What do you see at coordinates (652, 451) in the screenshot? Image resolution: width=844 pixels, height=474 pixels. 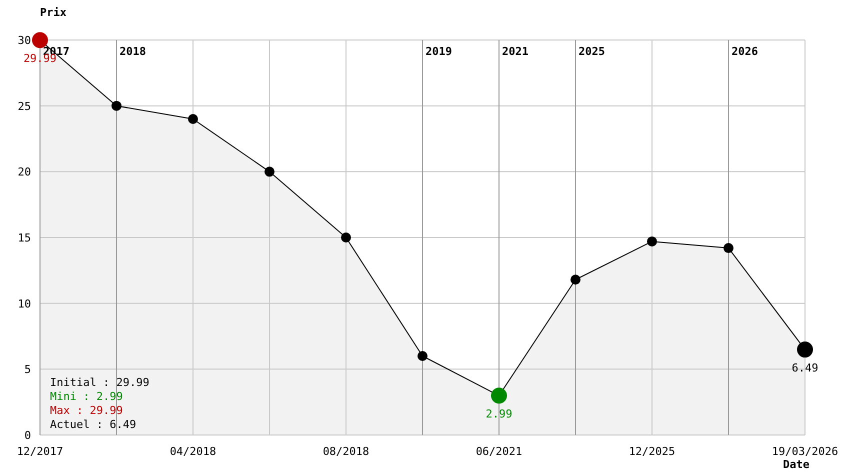 I see `x-tick-label: 12/2025` at bounding box center [652, 451].